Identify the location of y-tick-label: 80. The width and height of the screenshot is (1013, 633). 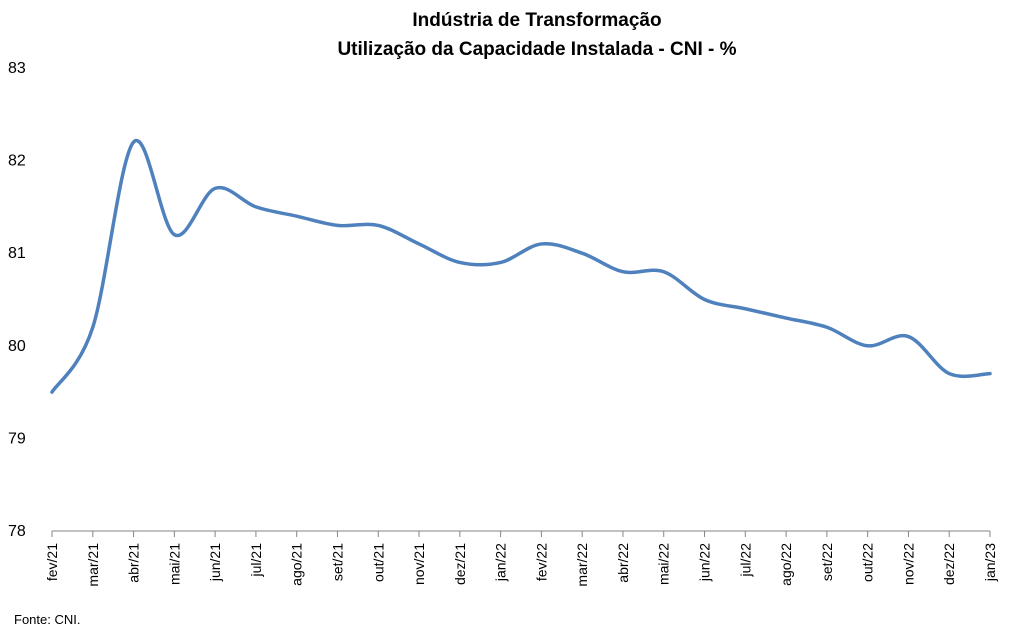
(17, 346).